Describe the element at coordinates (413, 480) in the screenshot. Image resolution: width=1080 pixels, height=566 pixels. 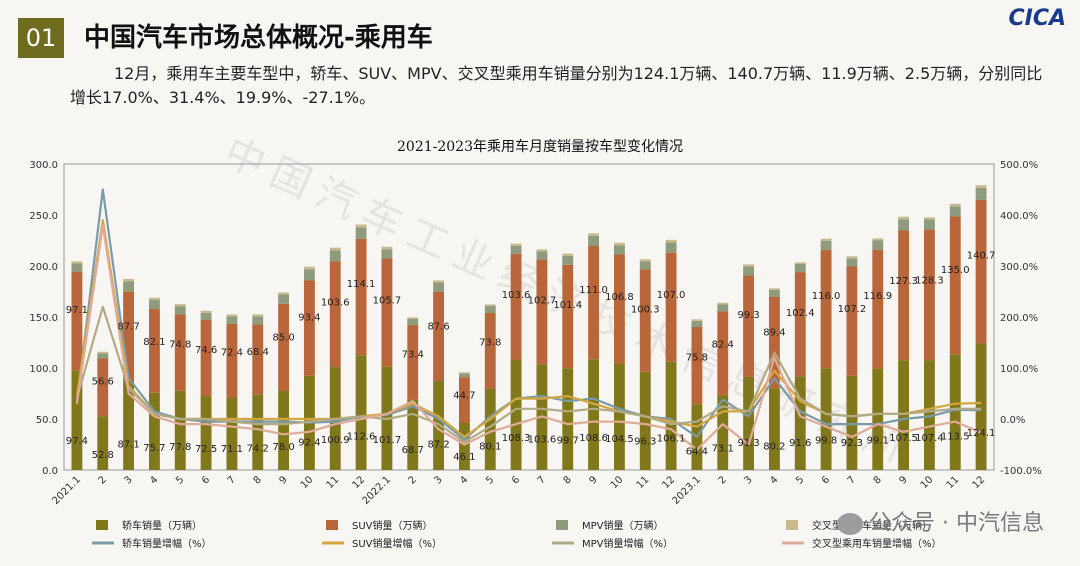
I see `x-tick-label: 2` at that location.